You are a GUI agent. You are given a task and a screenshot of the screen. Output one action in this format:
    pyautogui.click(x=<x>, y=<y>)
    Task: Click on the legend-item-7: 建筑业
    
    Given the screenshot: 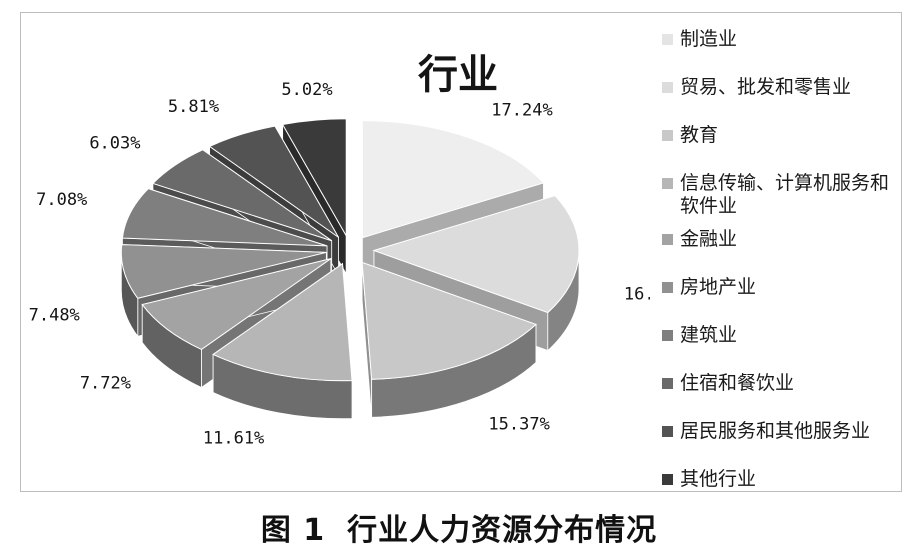 What is the action you would take?
    pyautogui.click(x=778, y=335)
    